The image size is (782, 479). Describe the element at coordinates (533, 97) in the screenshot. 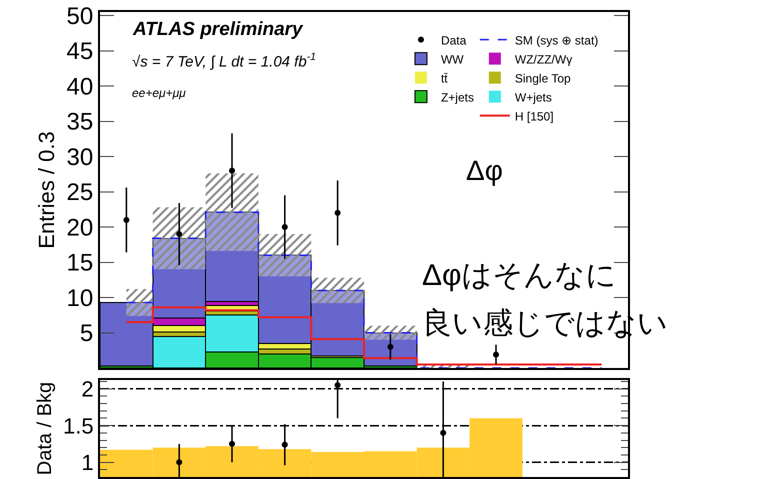

I see `legend-label: W+jets` at that location.